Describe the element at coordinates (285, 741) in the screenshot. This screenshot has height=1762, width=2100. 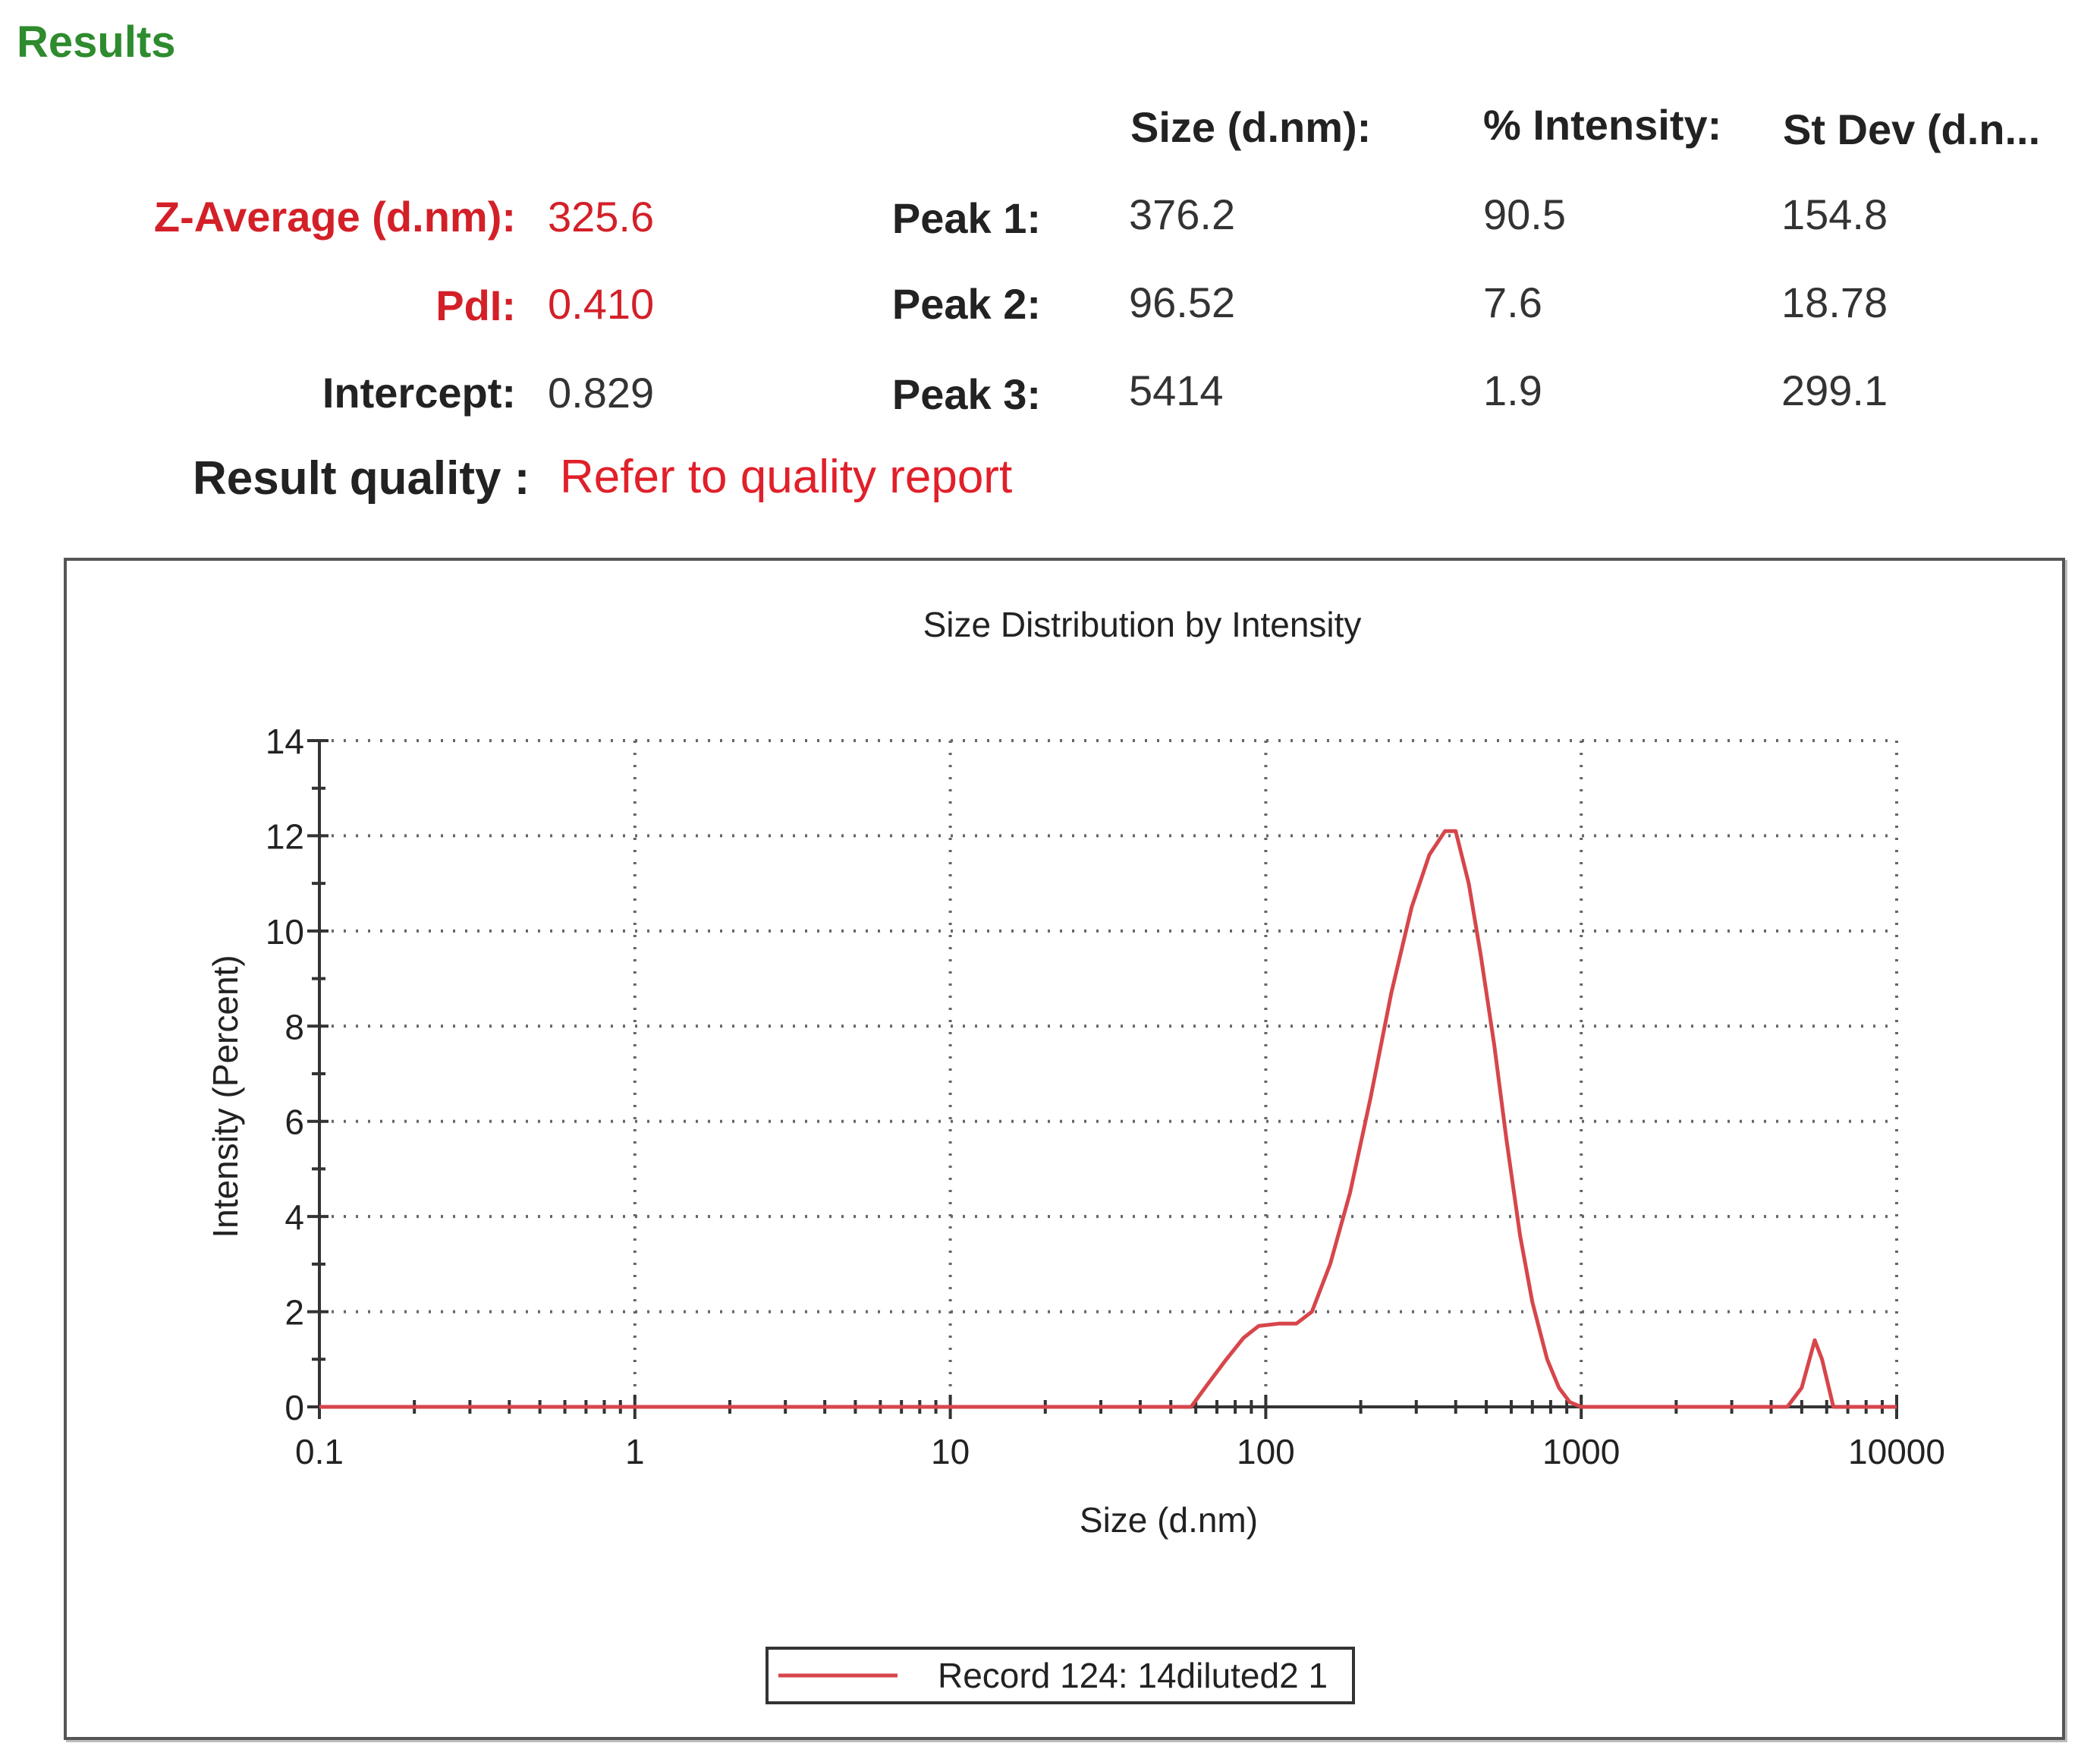
I see `y-tick-label: 14` at that location.